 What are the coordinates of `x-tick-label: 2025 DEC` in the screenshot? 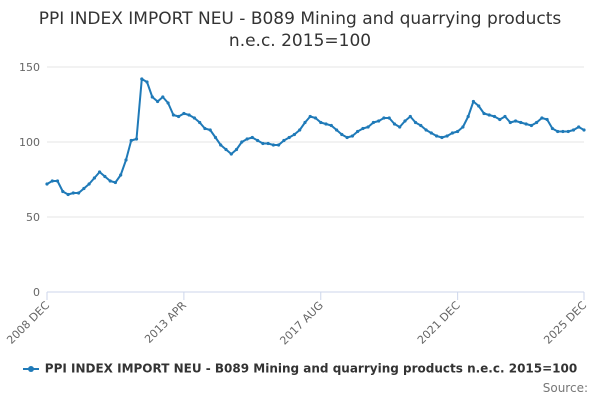 It's located at (565, 323).